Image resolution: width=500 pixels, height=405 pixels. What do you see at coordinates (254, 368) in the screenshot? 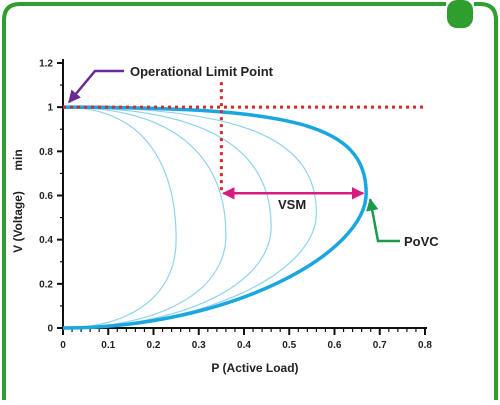
I see `x-axis-label: P (Active Load)` at bounding box center [254, 368].